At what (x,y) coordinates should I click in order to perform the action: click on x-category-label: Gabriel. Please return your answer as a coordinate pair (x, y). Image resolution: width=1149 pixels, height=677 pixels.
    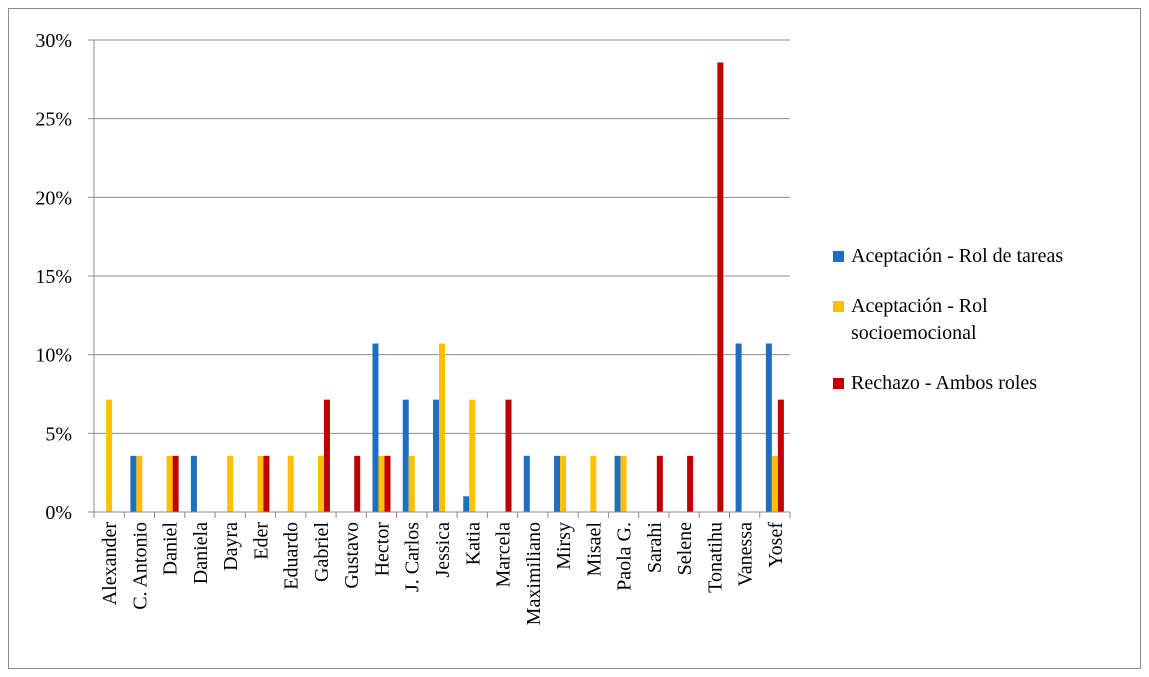
    Looking at the image, I should click on (322, 552).